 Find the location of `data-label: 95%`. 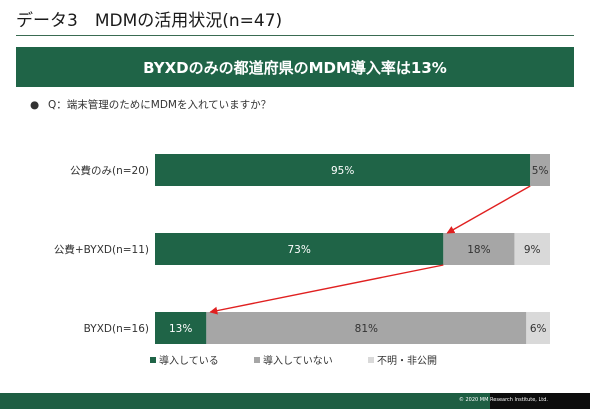

data-label: 95% is located at coordinates (342, 171).